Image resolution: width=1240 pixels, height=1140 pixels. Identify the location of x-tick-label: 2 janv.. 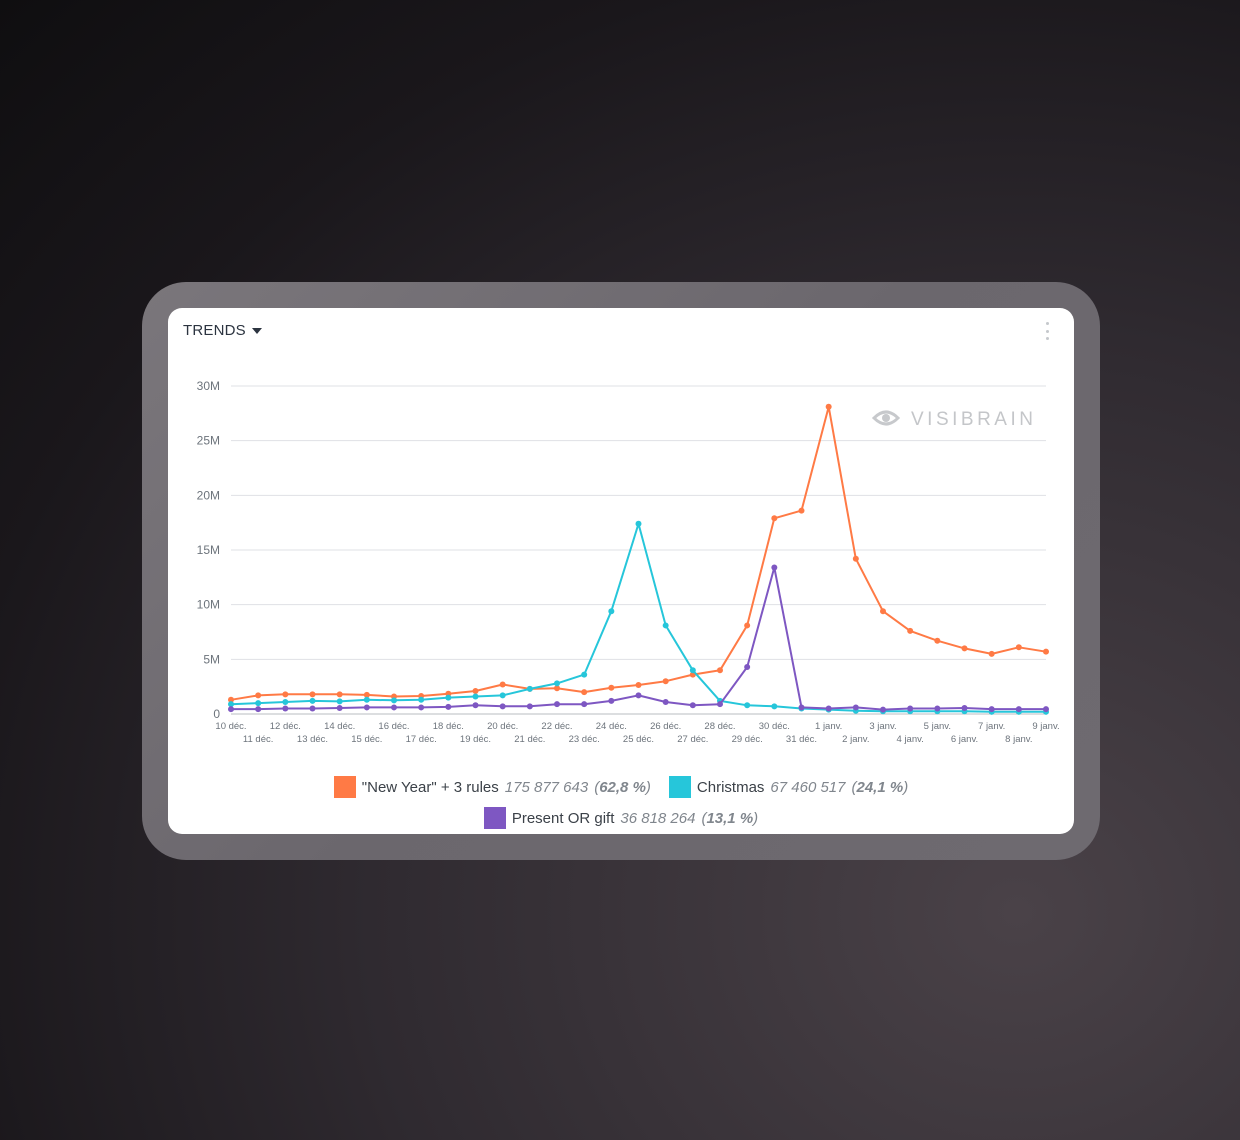
(855, 739).